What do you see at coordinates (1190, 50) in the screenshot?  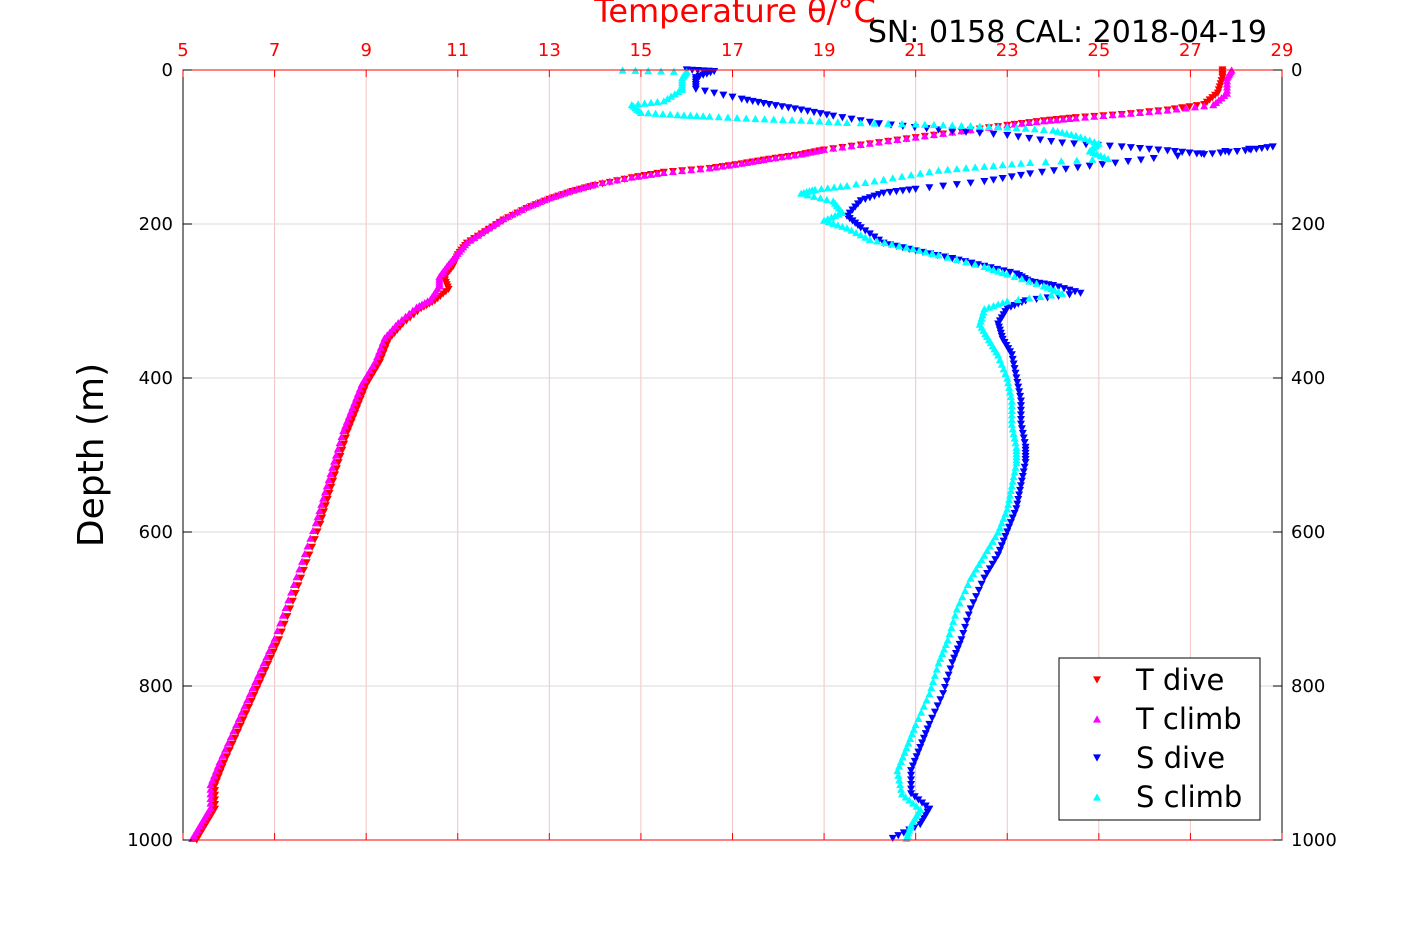 I see `x-tick-label: 27` at bounding box center [1190, 50].